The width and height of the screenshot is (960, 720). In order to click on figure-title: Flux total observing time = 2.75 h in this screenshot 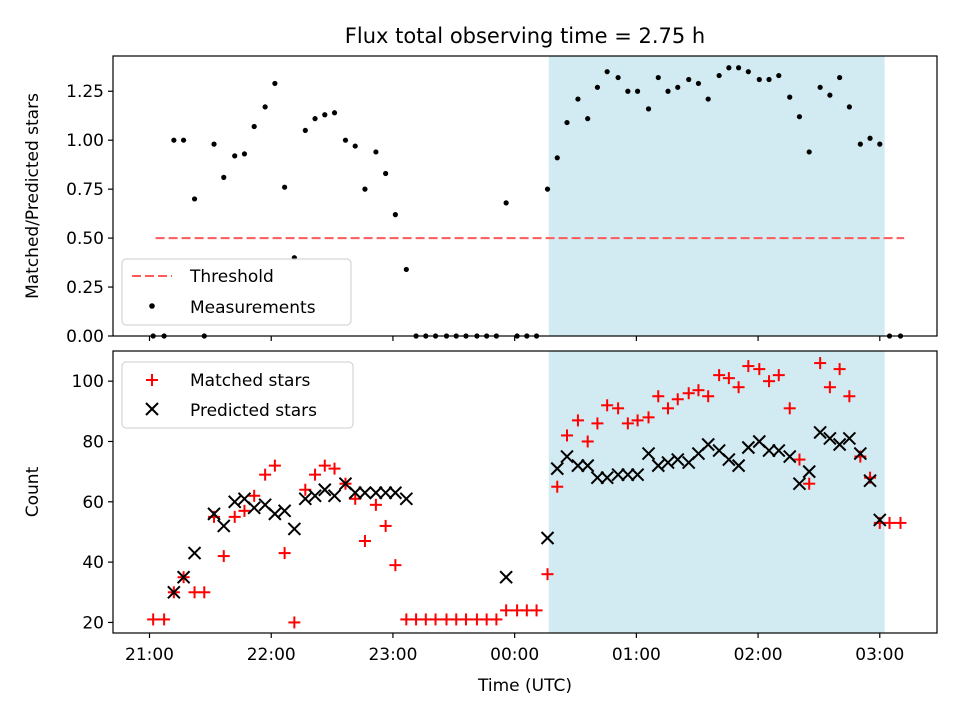, I will do `click(525, 36)`.